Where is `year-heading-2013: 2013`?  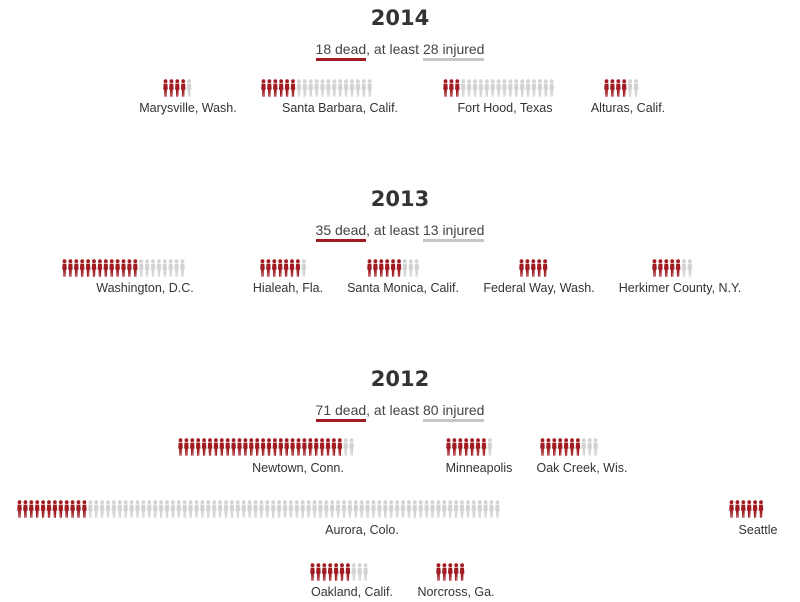
year-heading-2013: 2013 is located at coordinates (400, 199).